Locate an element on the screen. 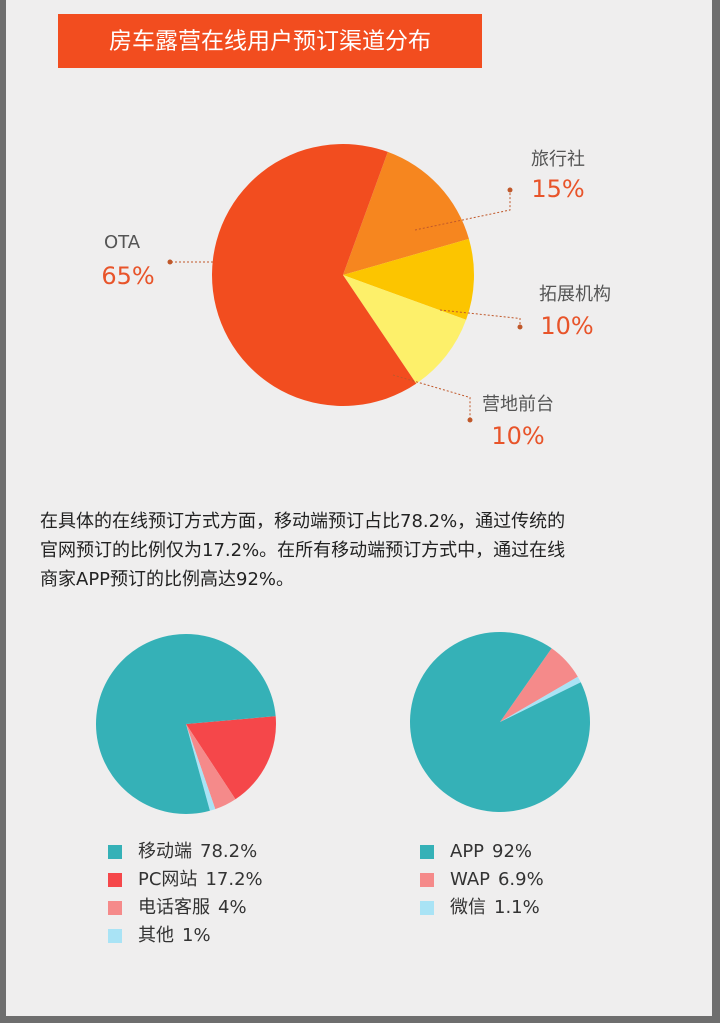  chart-title: 房车露营在线用户预订渠道分布 is located at coordinates (270, 42).